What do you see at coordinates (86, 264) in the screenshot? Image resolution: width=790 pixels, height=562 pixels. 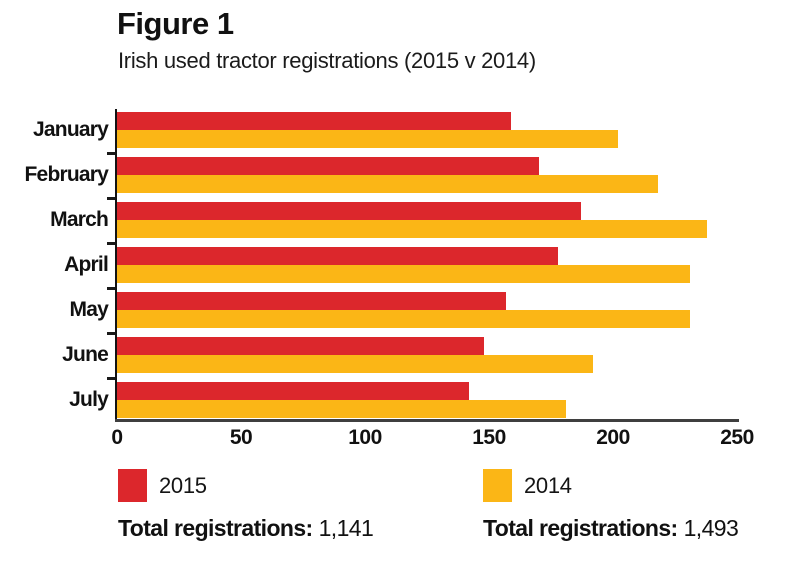 I see `y-label-april: April` at bounding box center [86, 264].